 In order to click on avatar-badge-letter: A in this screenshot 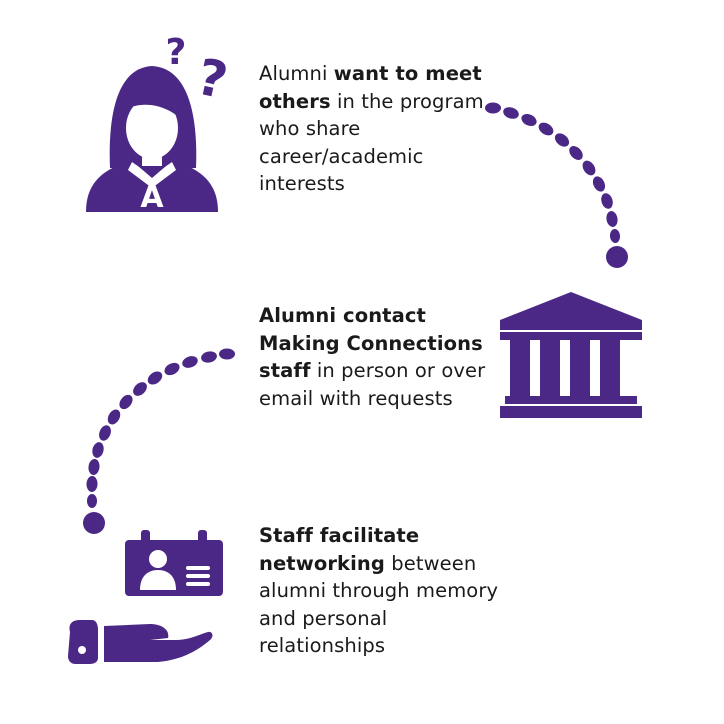, I will do `click(152, 197)`.